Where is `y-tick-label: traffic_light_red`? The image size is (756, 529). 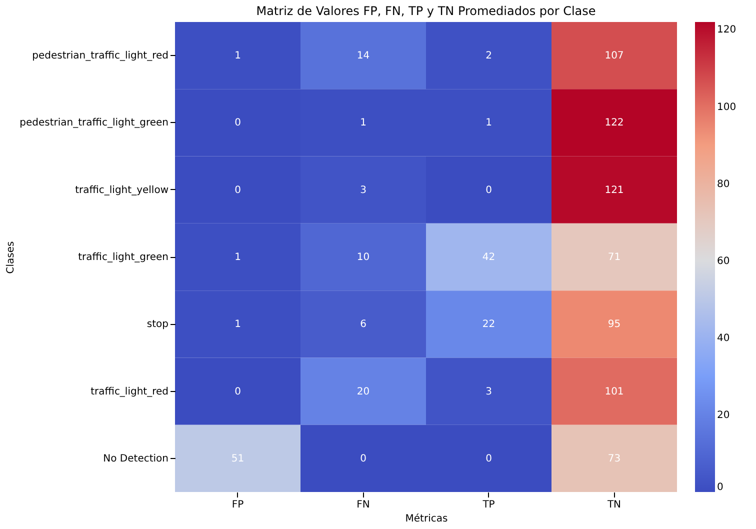 y-tick-label: traffic_light_red is located at coordinates (129, 392).